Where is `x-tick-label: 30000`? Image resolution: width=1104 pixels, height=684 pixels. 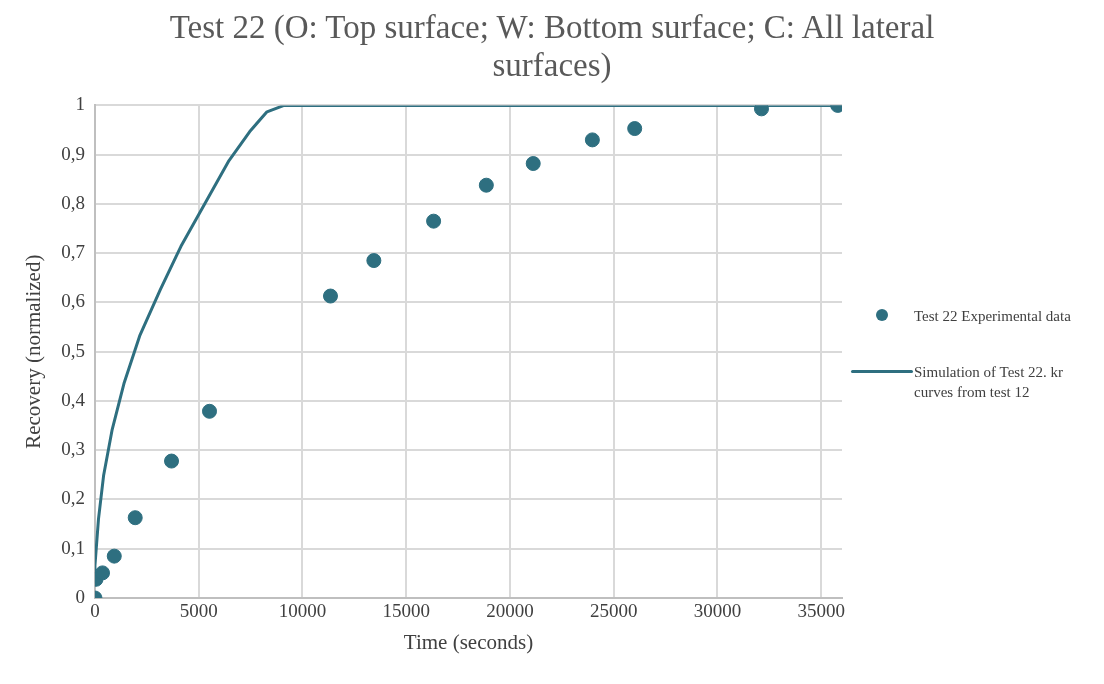
x-tick-label: 30000 is located at coordinates (717, 611).